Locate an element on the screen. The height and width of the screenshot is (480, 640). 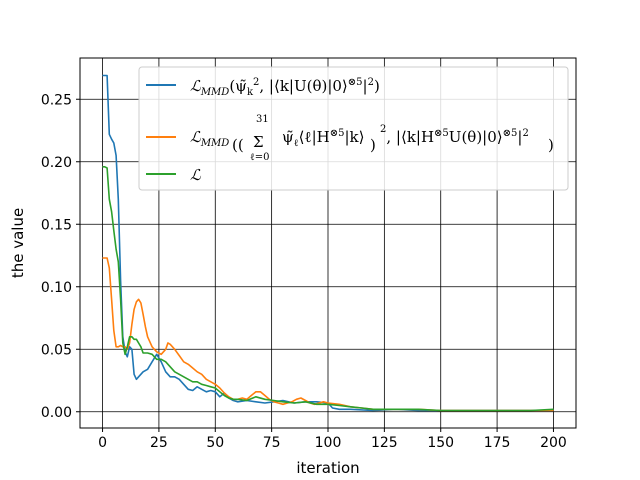
legend-label-3: ℒ is located at coordinates (196, 175).